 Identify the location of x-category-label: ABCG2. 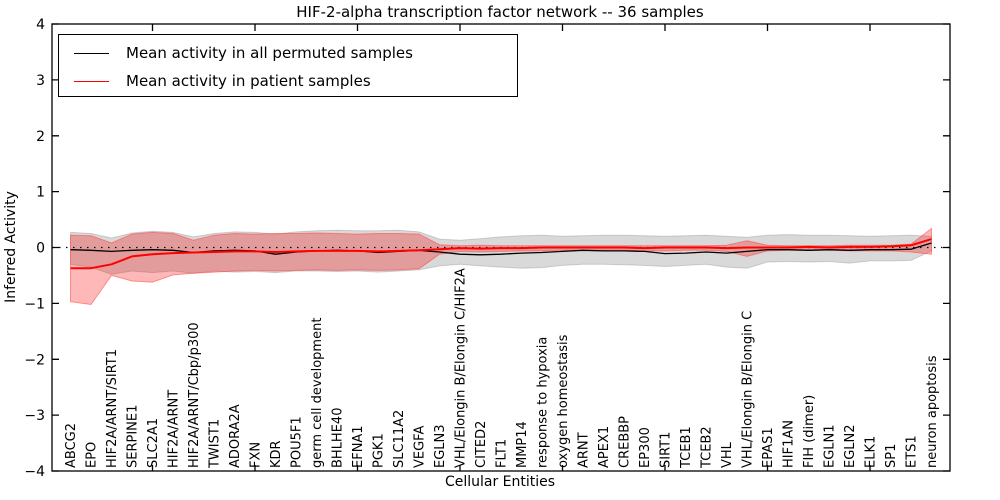
(71, 445).